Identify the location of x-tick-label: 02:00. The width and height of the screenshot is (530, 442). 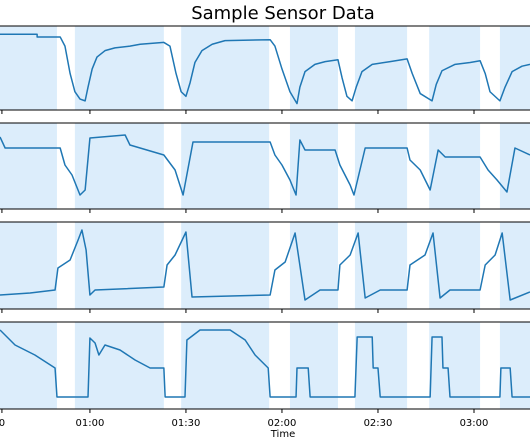
(282, 423).